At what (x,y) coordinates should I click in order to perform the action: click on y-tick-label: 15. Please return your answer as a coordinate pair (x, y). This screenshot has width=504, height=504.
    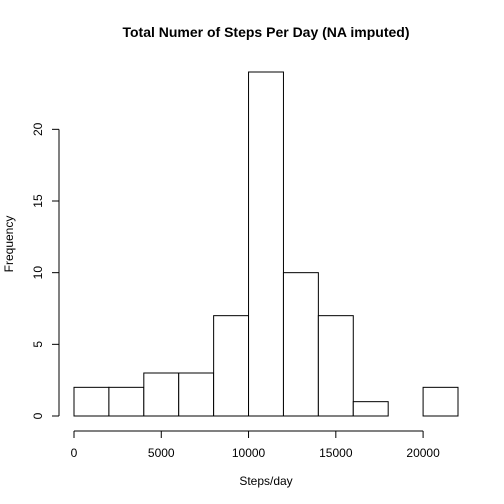
    Looking at the image, I should click on (38, 201).